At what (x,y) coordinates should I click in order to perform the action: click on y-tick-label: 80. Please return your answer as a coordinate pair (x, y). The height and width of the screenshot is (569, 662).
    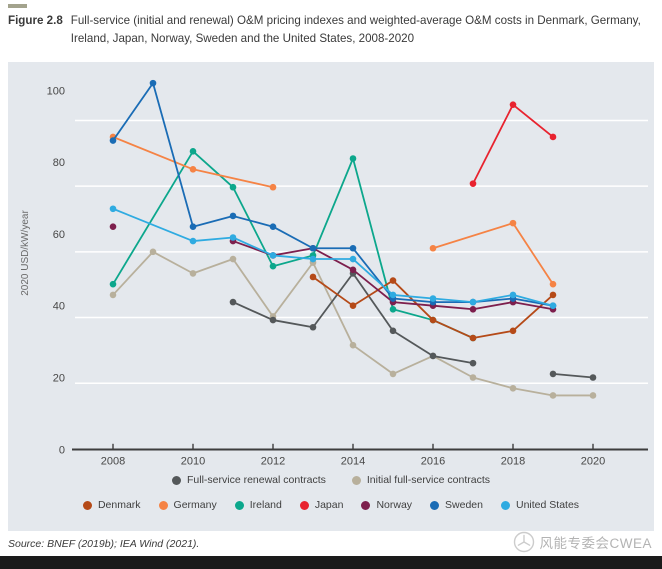
    Looking at the image, I should click on (59, 163).